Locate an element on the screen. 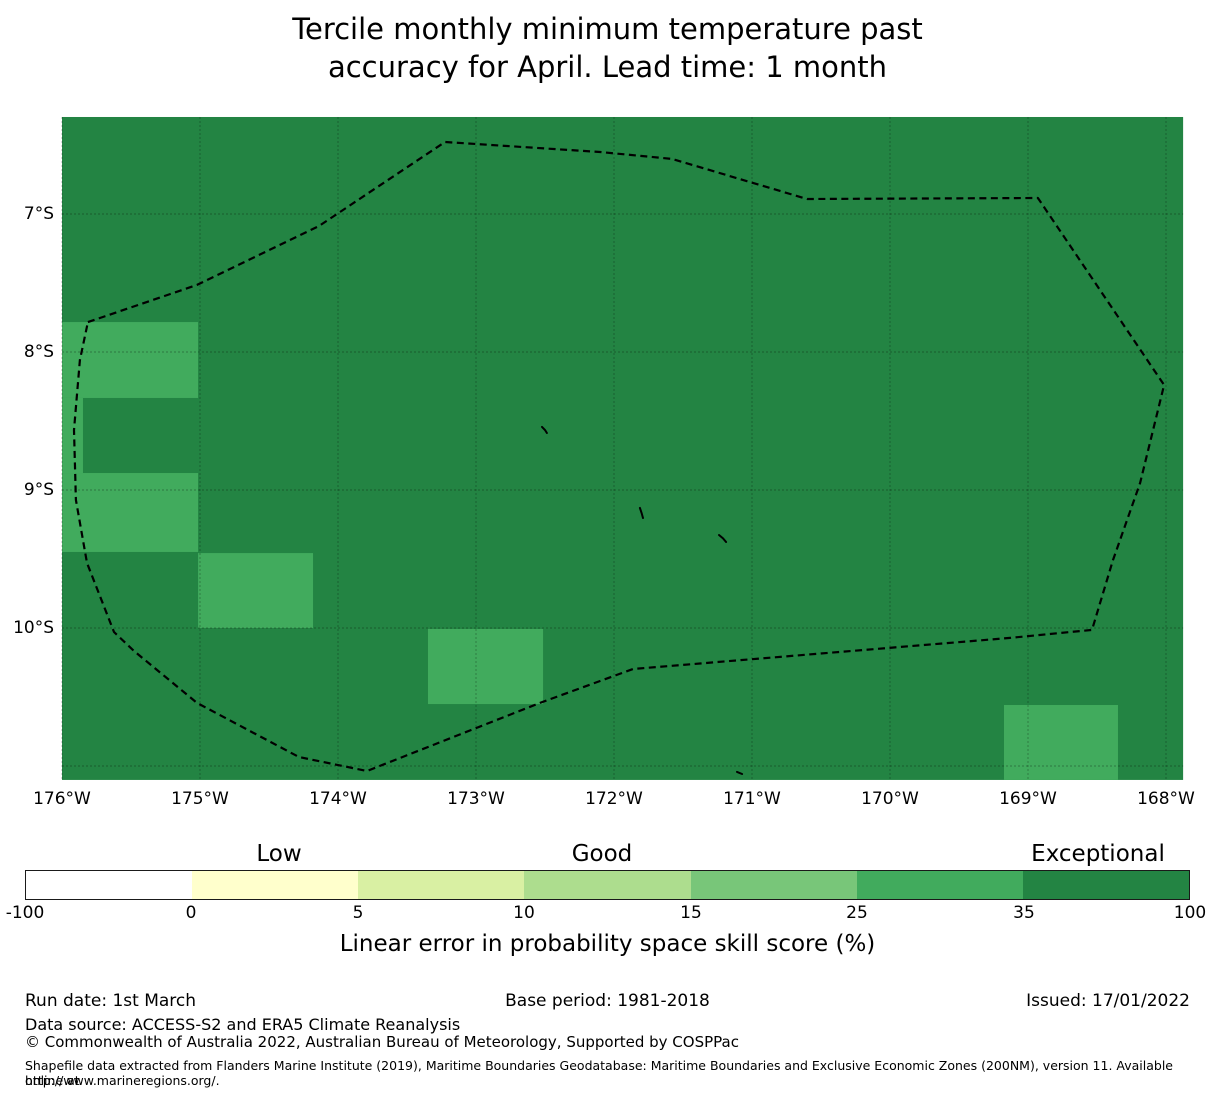 The image size is (1215, 1095). lat-tick: 7°S is located at coordinates (38, 214).